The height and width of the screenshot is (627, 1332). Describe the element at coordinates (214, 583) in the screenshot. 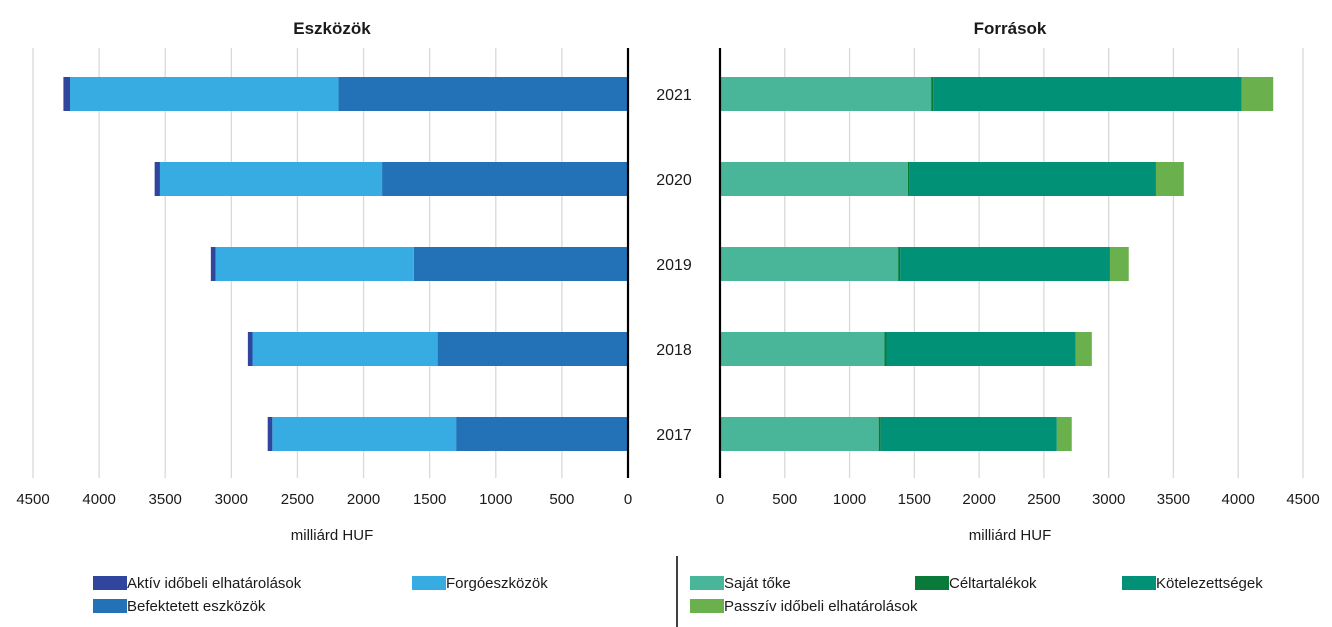

I see `legend-label: Aktív időbeli elhatárolások` at that location.